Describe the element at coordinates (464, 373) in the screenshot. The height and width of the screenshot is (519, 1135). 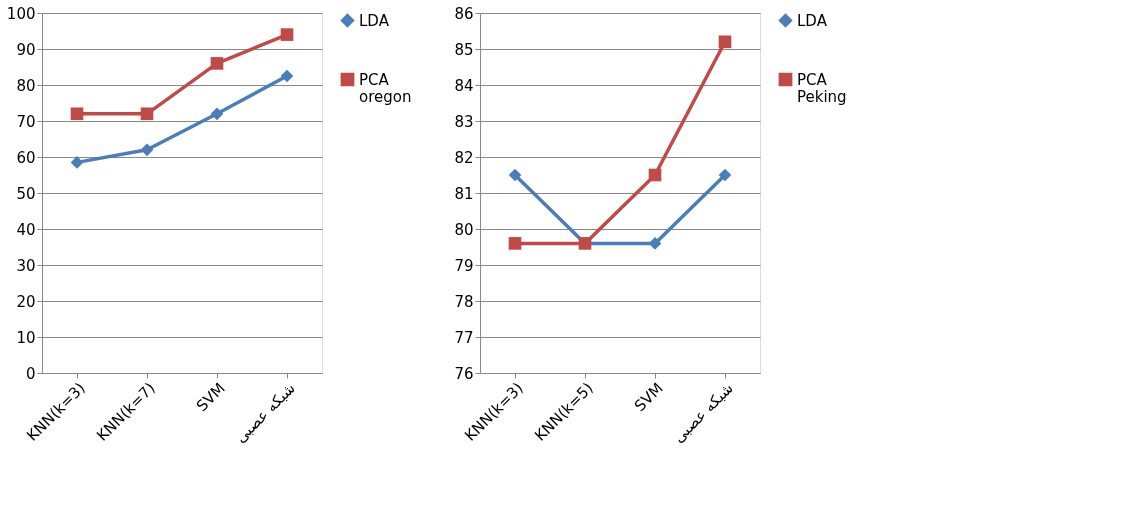
I see `y-tick-label: 76` at that location.